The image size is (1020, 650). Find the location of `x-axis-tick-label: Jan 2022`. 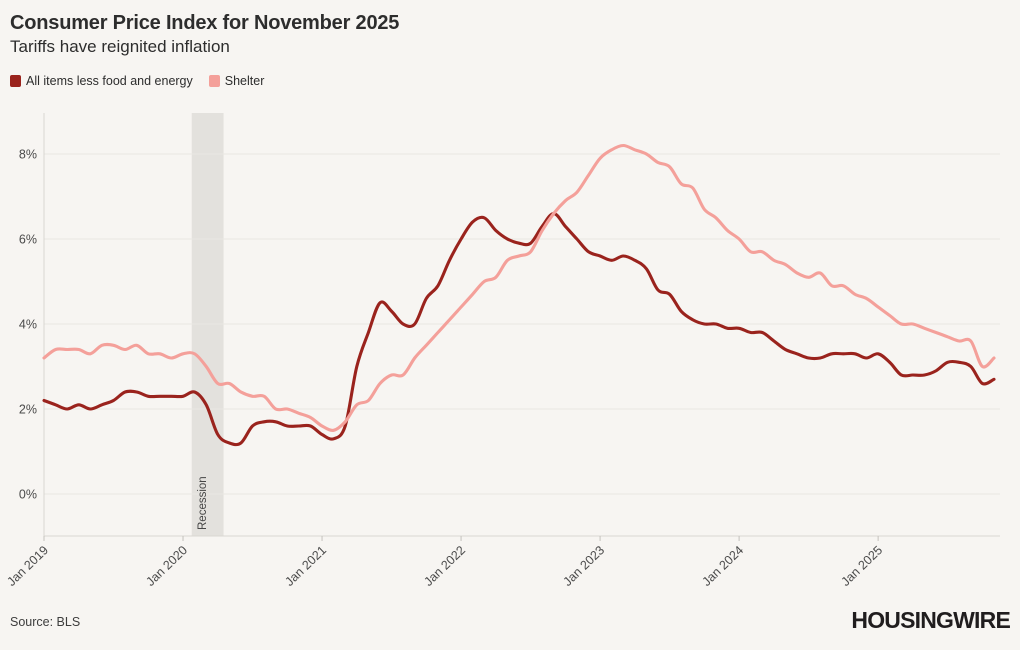

x-axis-tick-label: Jan 2022 is located at coordinates (444, 566).